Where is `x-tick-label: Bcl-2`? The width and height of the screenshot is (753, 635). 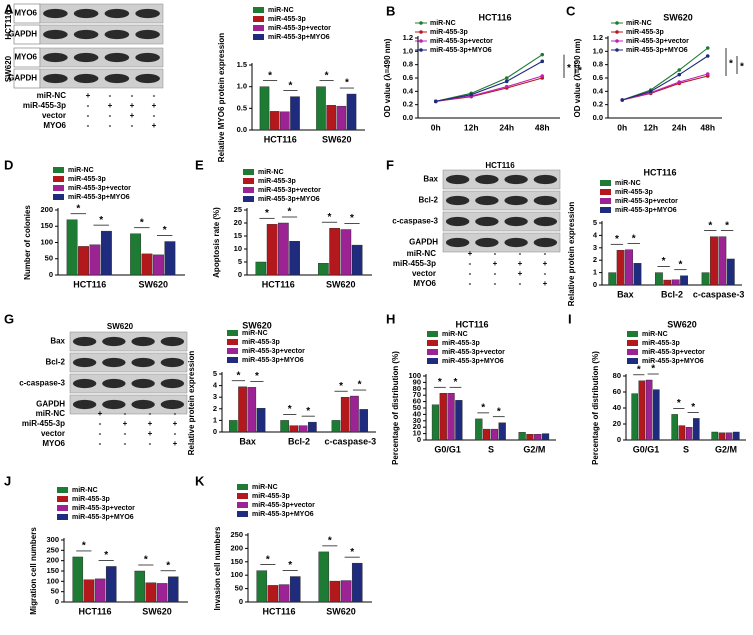 x-tick-label: Bcl-2 is located at coordinates (299, 441).